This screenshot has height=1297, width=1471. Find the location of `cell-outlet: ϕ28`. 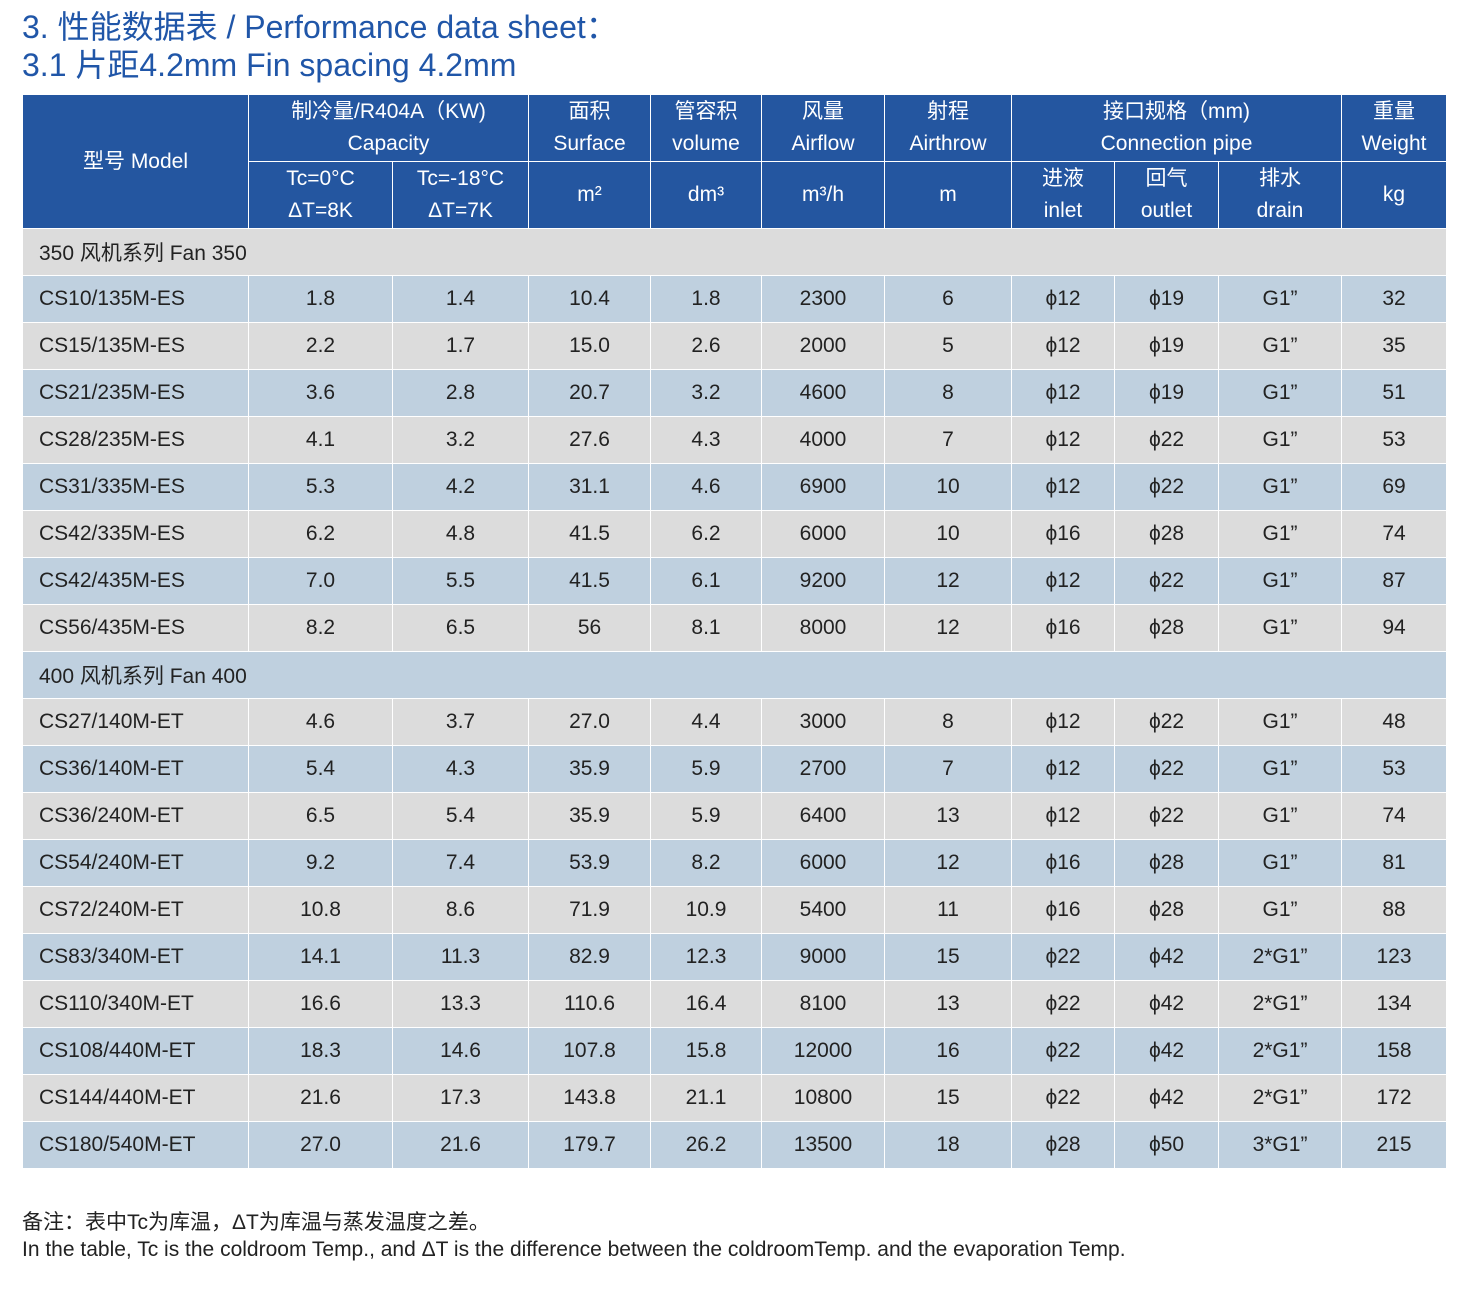

cell-outlet: ϕ28 is located at coordinates (1166, 534).